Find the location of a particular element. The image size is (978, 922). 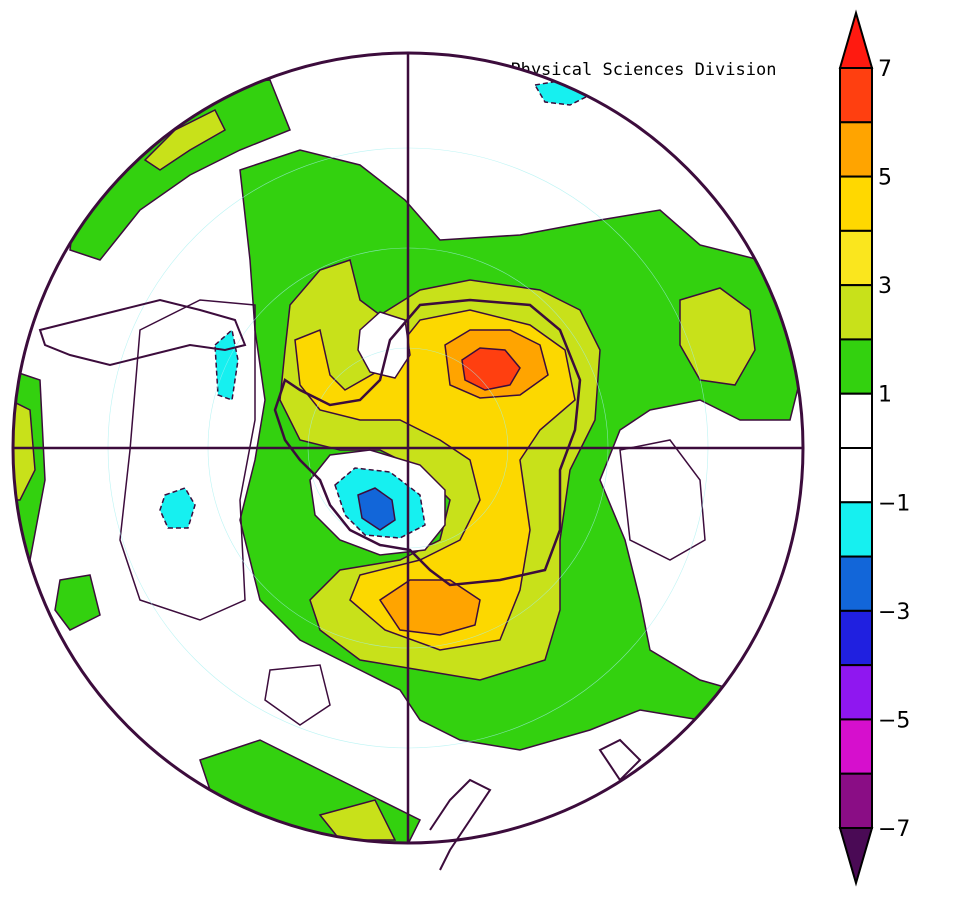

colorbar-tick-label: −3 is located at coordinates (894, 612).